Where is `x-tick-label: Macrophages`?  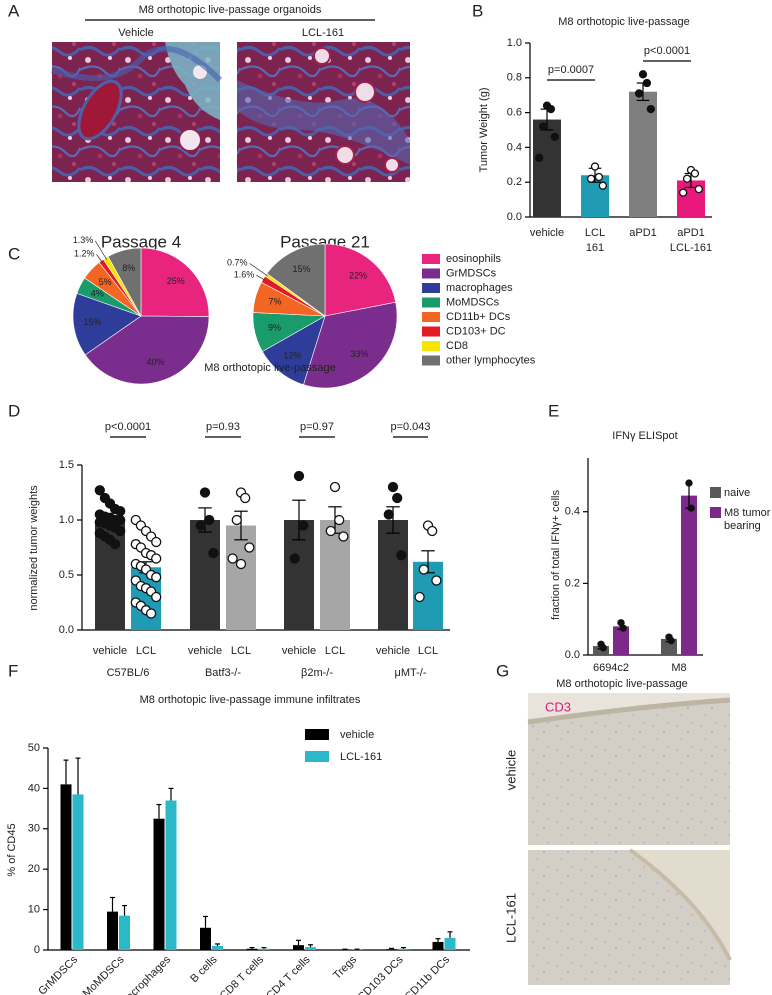 x-tick-label: Macrophages is located at coordinates (146, 974).